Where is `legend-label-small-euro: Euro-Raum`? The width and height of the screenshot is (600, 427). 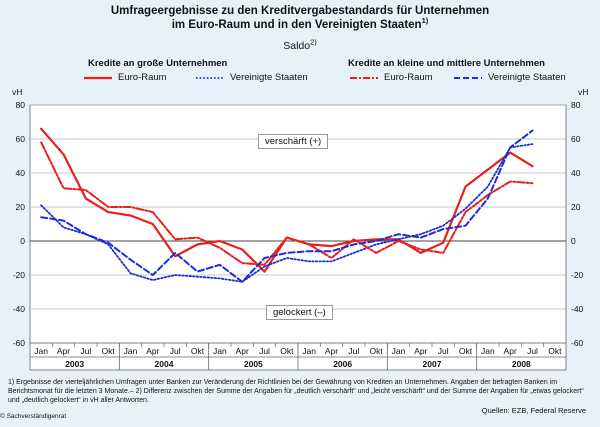 legend-label-small-euro: Euro-Raum is located at coordinates (408, 77).